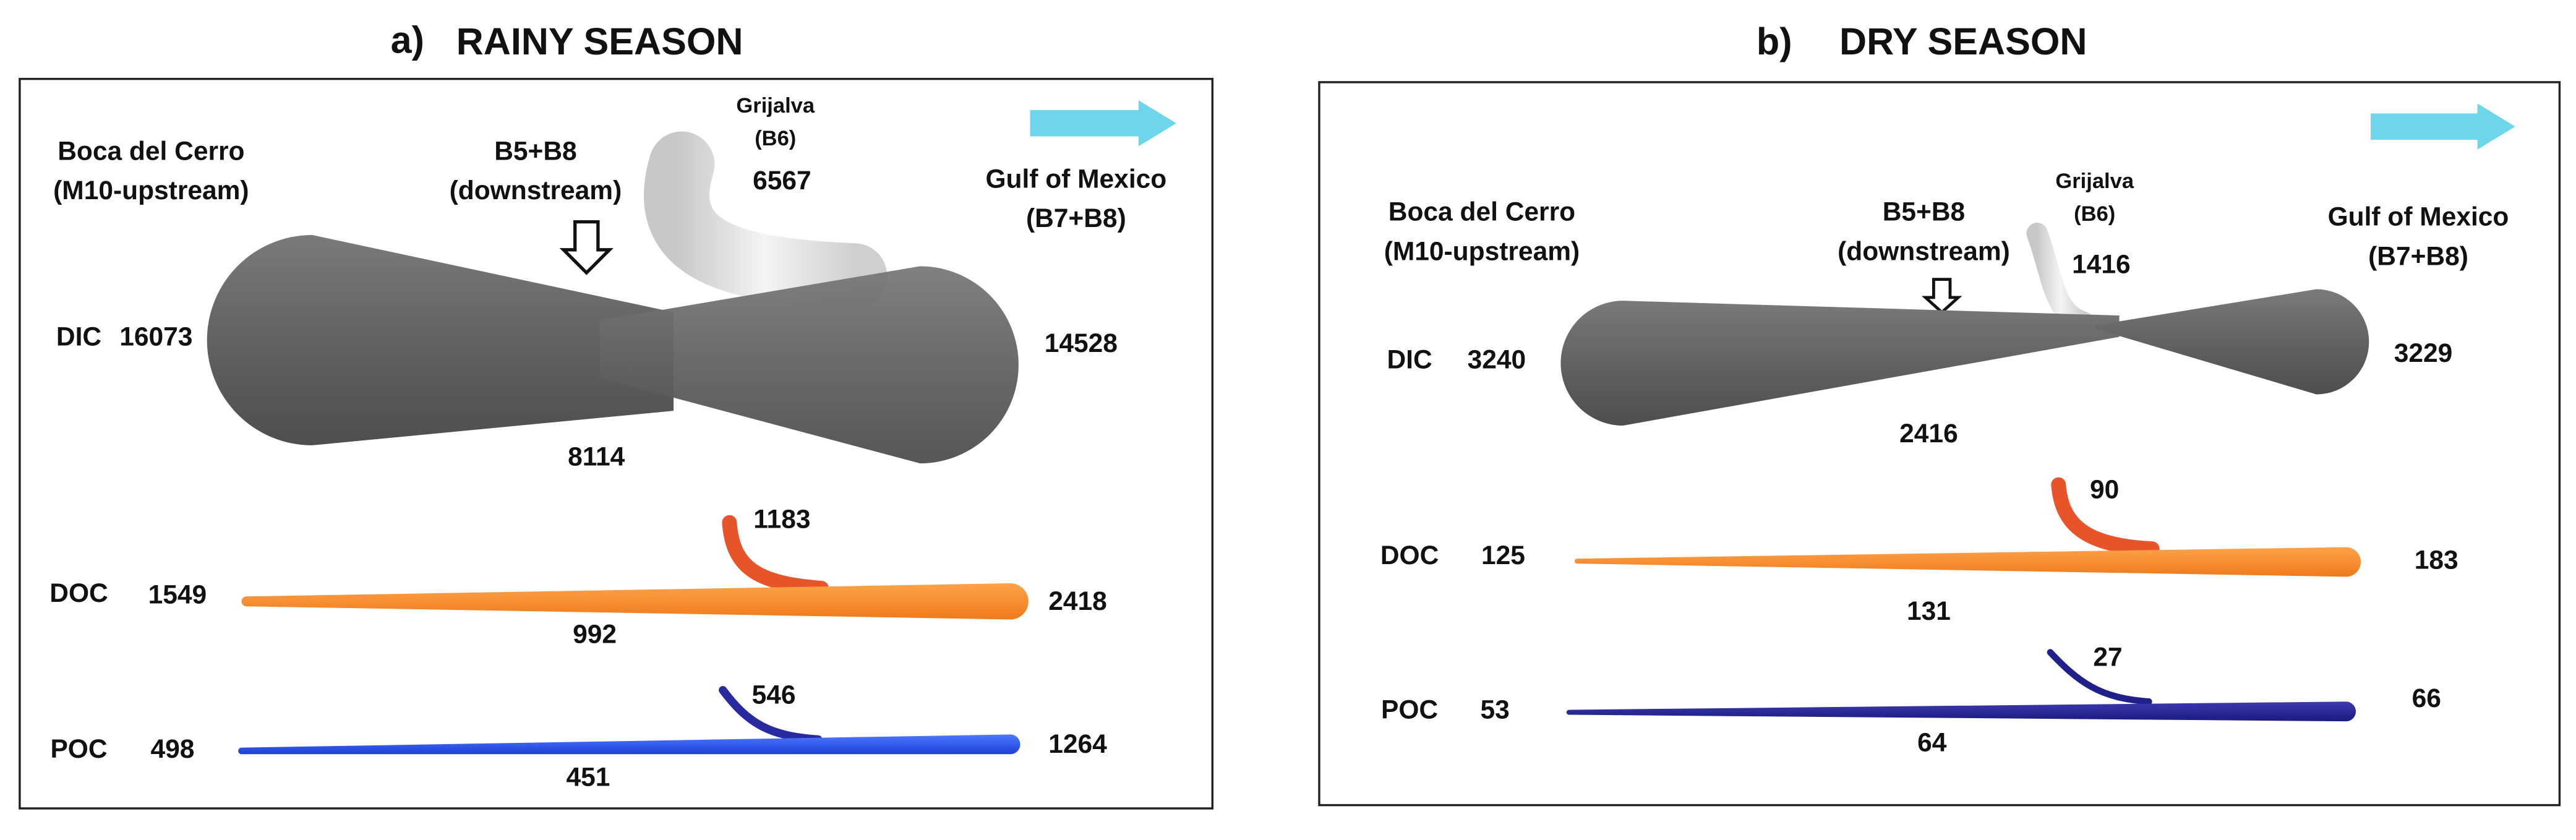 This screenshot has width=2576, height=840. Describe the element at coordinates (1495, 710) in the screenshot. I see `flux-value: 53` at that location.